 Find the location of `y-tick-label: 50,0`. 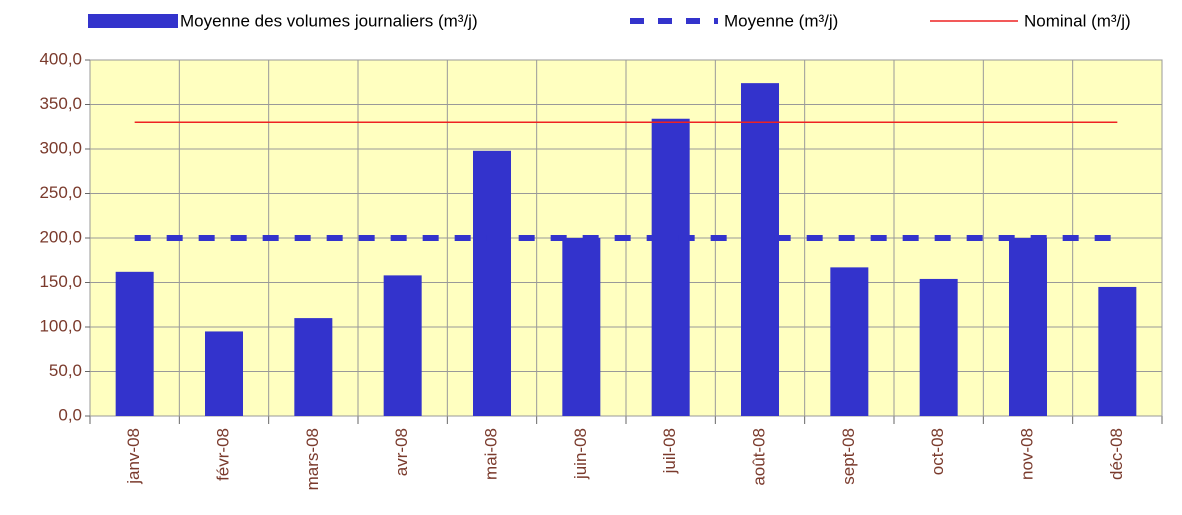

y-tick-label: 50,0 is located at coordinates (65, 370).